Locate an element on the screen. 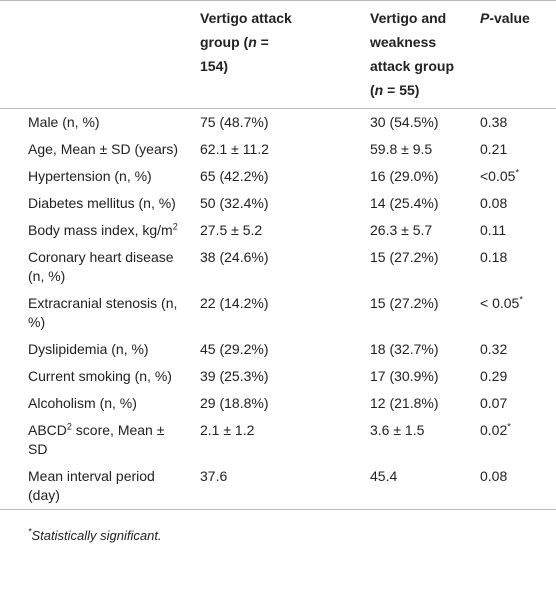 This screenshot has height=600, width=556. cell: 22 (14.2%) is located at coordinates (234, 303).